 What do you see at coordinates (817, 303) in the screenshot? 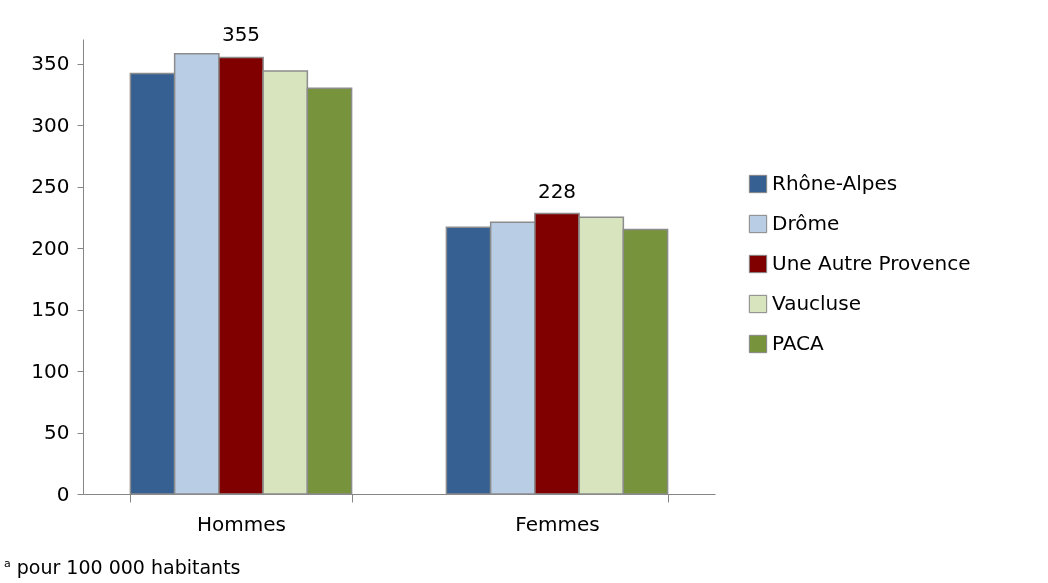
I see `legend-label: Vaucluse` at bounding box center [817, 303].